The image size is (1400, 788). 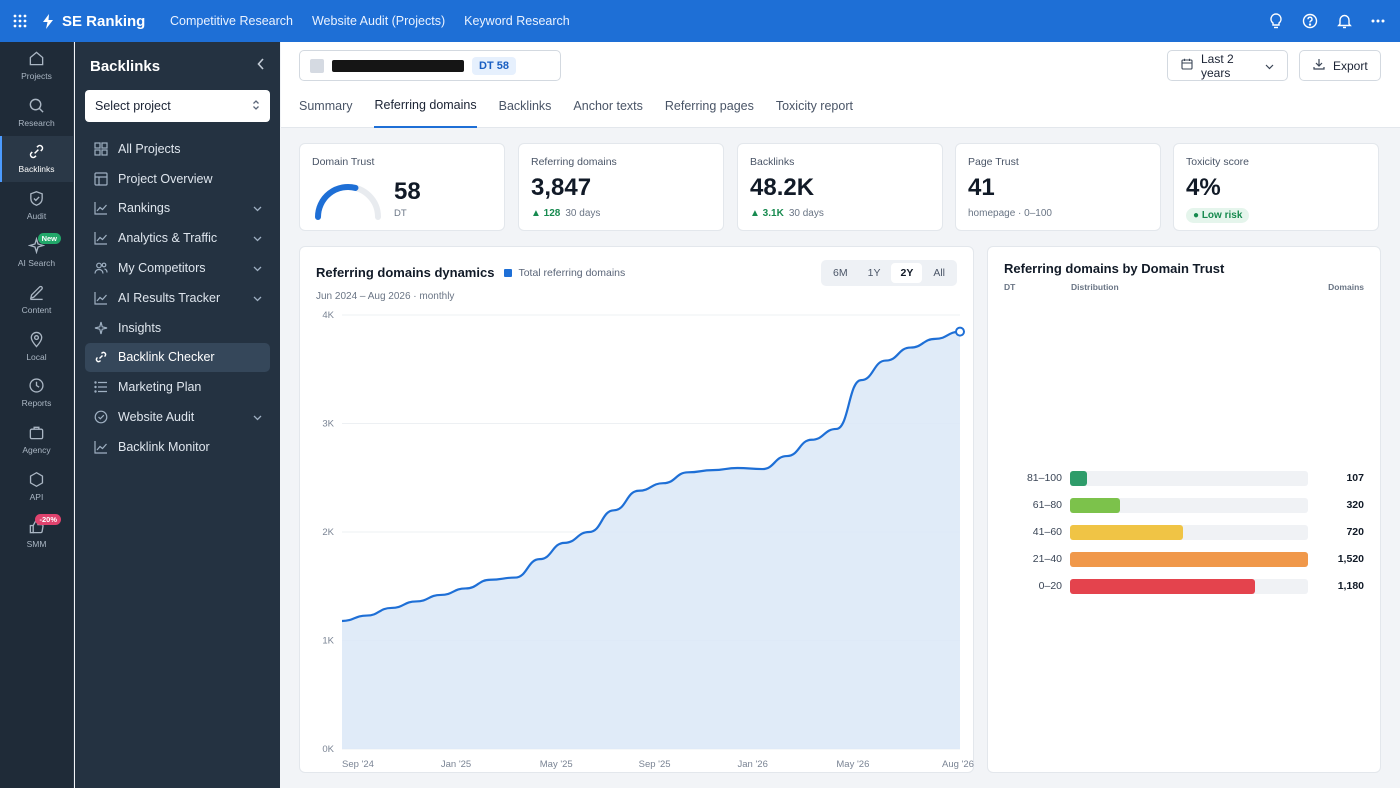 I want to click on tab-referring-domains: Referring domains, so click(x=425, y=111).